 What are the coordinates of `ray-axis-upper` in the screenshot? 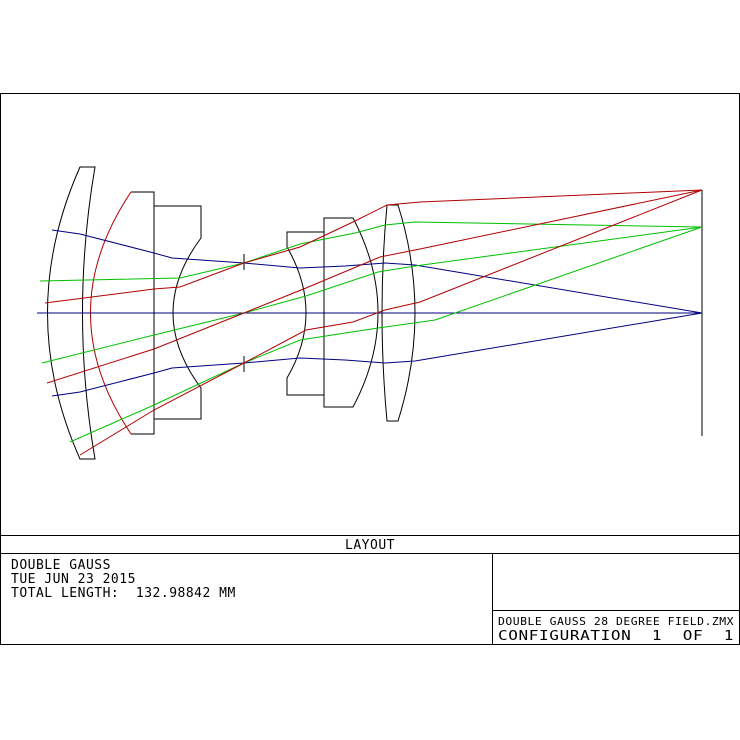 It's located at (377, 271).